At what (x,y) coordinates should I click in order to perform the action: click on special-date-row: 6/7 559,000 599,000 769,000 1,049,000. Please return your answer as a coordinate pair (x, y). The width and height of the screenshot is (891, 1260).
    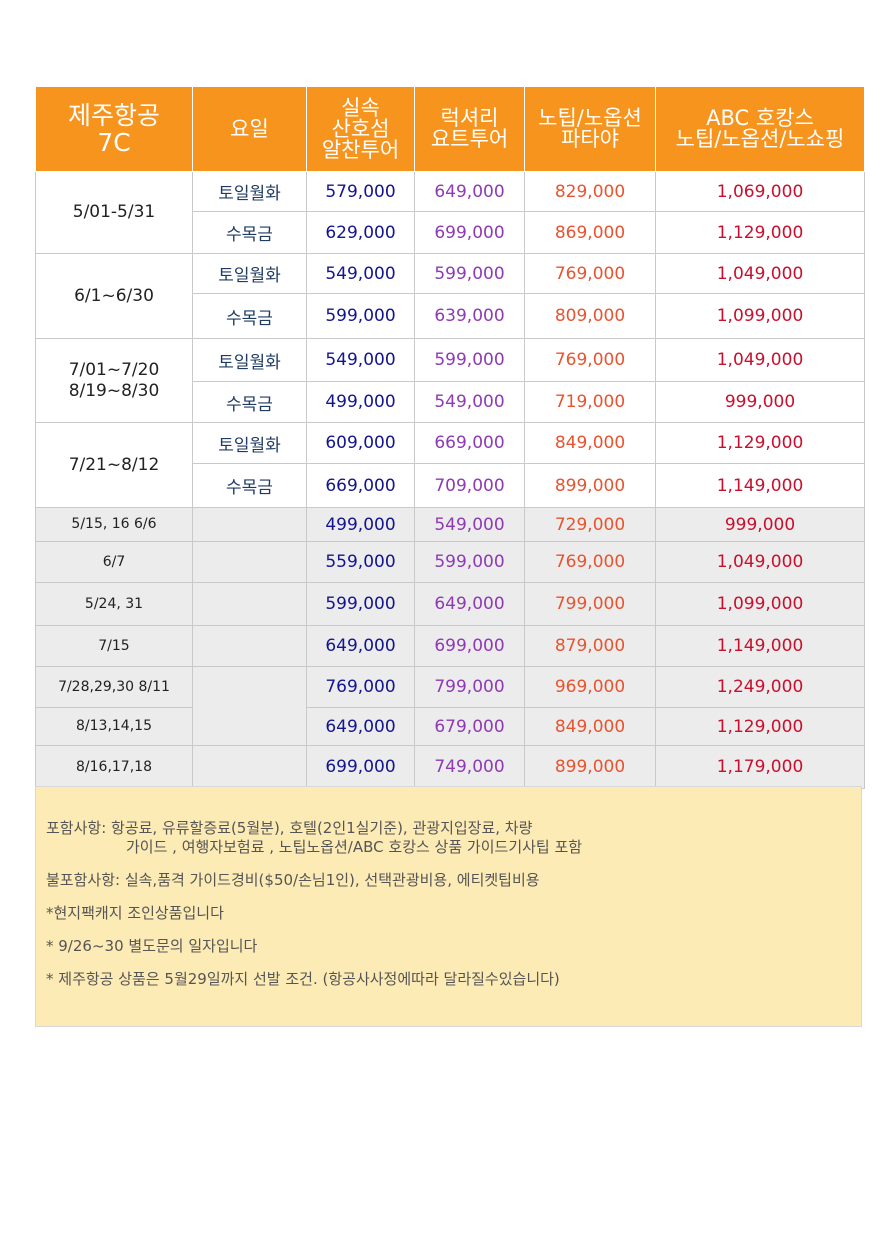
    Looking at the image, I should click on (450, 562).